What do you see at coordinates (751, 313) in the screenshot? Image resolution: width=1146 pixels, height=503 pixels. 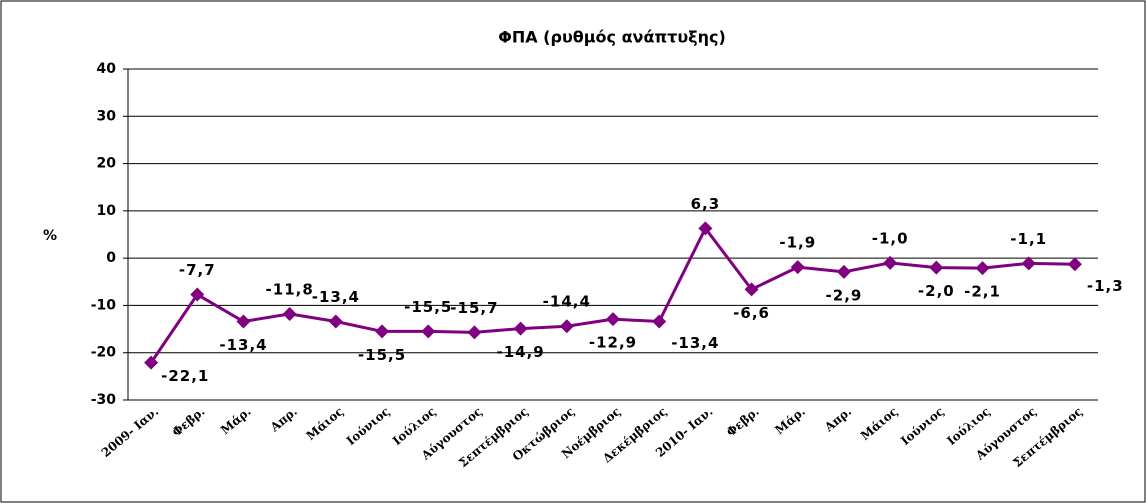 I see `data-label: -6,6` at bounding box center [751, 313].